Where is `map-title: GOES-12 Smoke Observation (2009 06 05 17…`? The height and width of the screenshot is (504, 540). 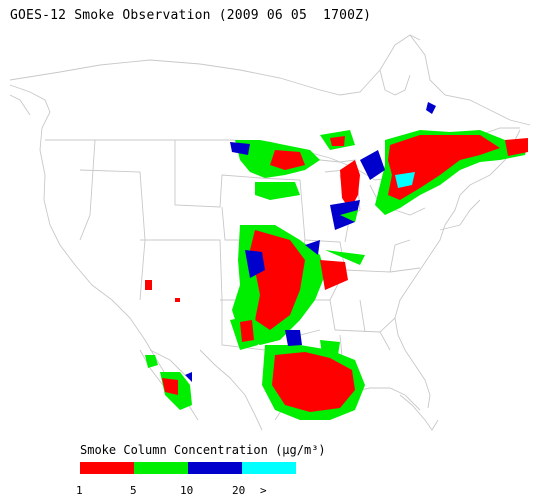
map-title: GOES-12 Smoke Observation (2009 06 05 17… is located at coordinates (191, 15).